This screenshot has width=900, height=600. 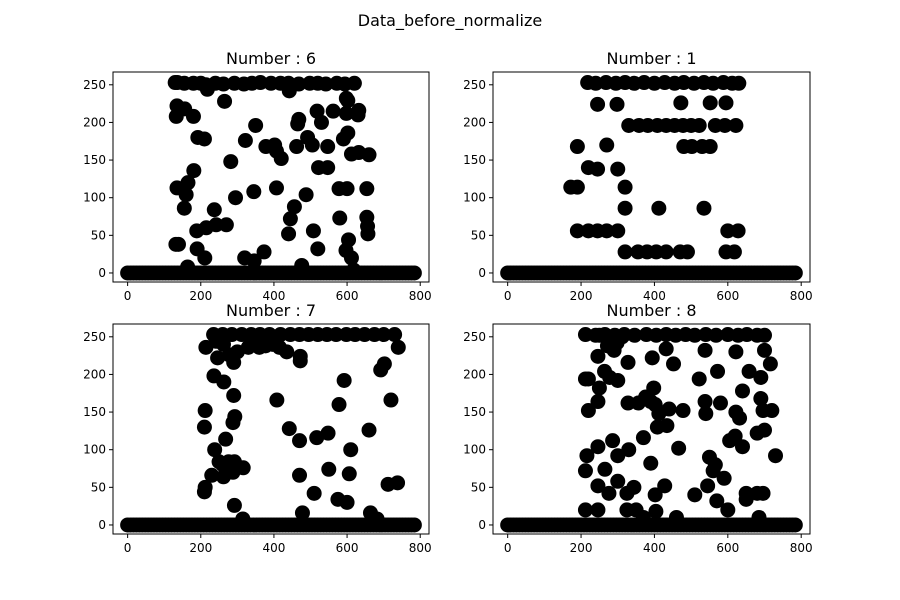 What do you see at coordinates (581, 548) in the screenshot?
I see `x-tick-label: 200` at bounding box center [581, 548].